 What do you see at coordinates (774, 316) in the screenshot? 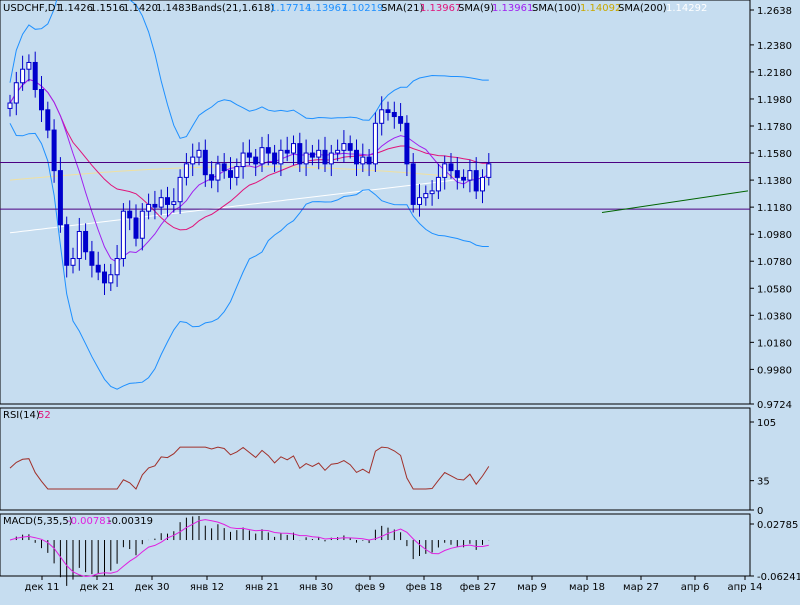
I see `price-tick-label: 1.0380` at bounding box center [774, 316].